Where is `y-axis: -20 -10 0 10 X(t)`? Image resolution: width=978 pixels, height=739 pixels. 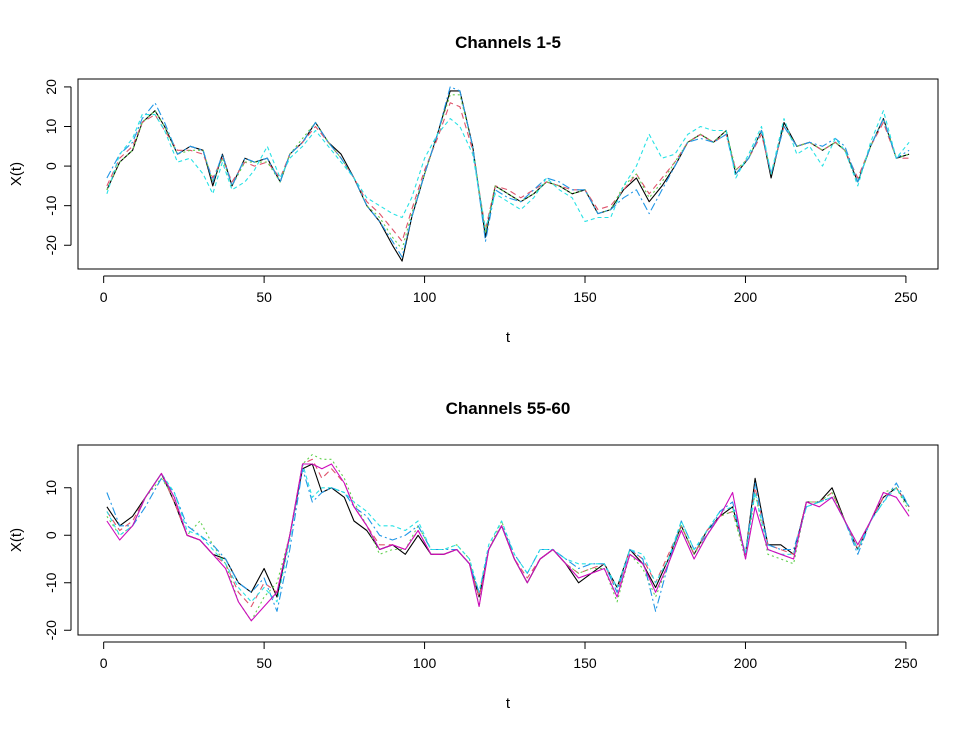 y-axis: -20 -10 0 10 X(t) is located at coordinates (40, 560).